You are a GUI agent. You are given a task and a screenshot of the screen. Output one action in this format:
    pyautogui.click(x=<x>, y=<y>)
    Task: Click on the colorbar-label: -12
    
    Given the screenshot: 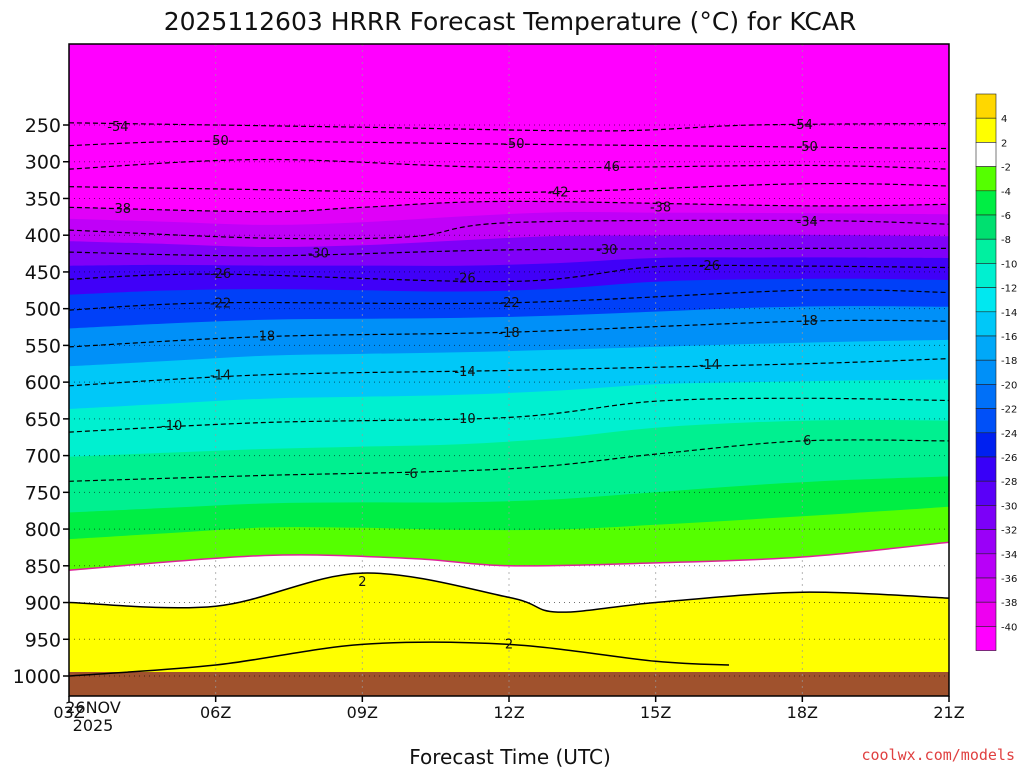 What is the action you would take?
    pyautogui.click(x=1009, y=289)
    